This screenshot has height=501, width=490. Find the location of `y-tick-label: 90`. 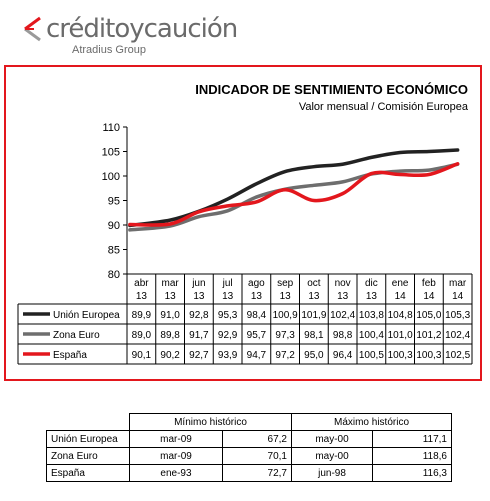

y-tick-label: 90 is located at coordinates (114, 226).